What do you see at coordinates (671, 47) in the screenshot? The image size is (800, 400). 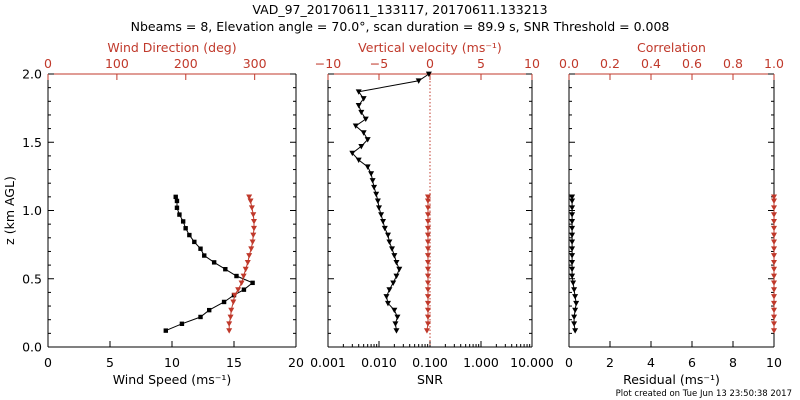 I see `x-top-axis-label: Correlation` at bounding box center [671, 47].